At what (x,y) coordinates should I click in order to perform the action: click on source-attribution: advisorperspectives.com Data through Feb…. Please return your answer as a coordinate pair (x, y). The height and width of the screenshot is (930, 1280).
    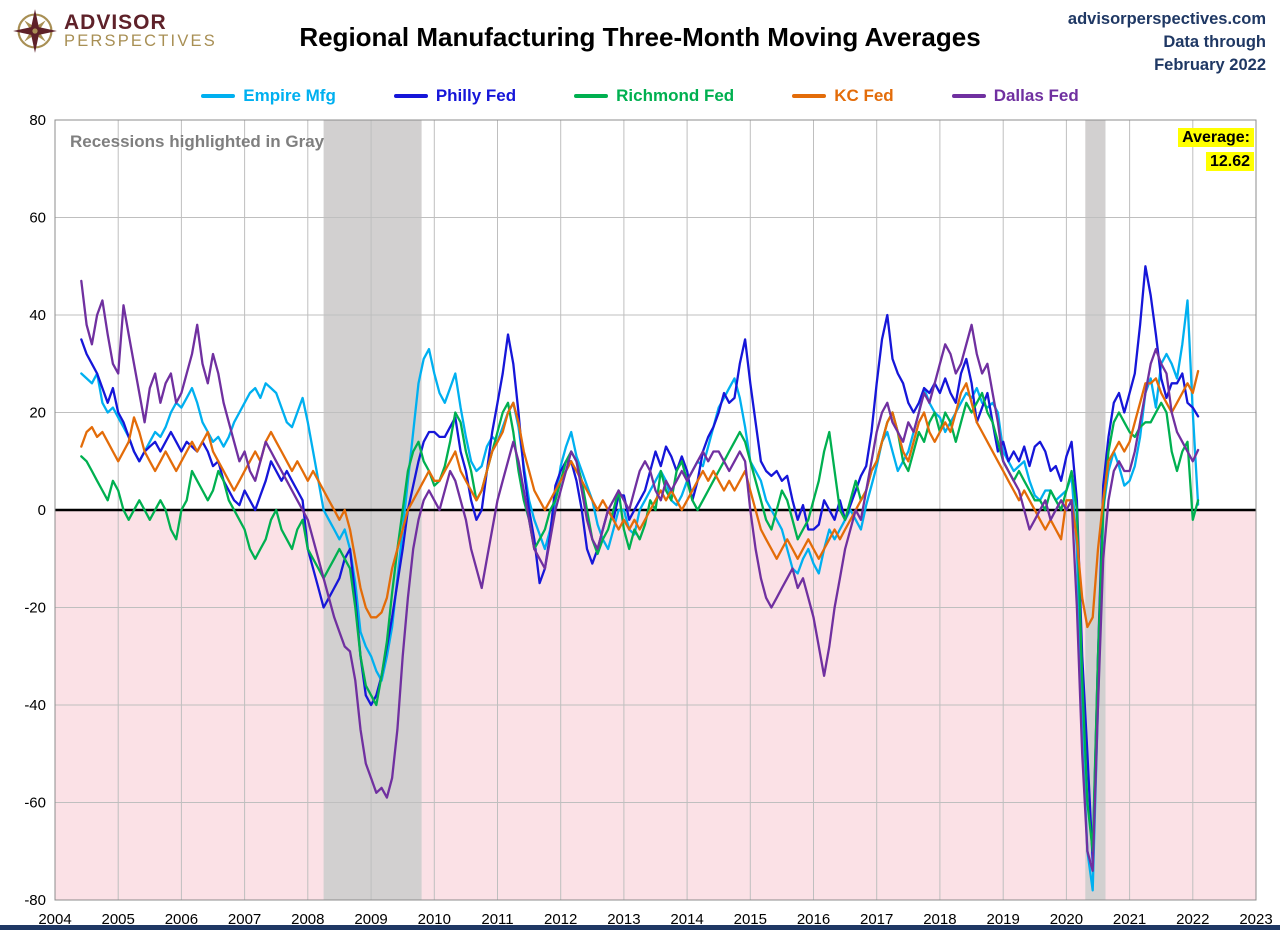
    Looking at the image, I should click on (1167, 42).